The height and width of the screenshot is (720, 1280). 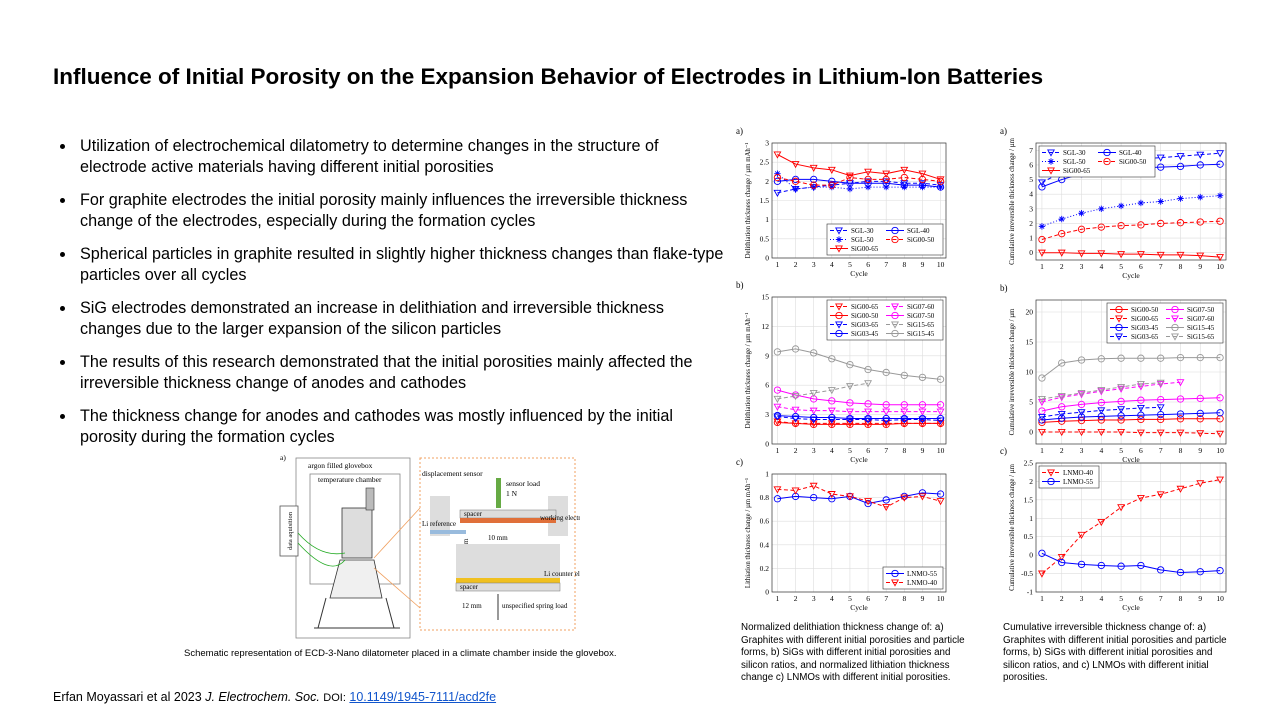 I want to click on x-tick-label: 9, so click(x=923, y=598).